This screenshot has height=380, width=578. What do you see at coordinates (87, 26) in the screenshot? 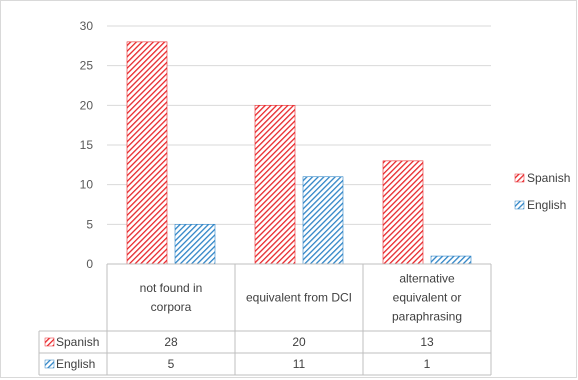
I see `y-tick-label: 30` at bounding box center [87, 26].